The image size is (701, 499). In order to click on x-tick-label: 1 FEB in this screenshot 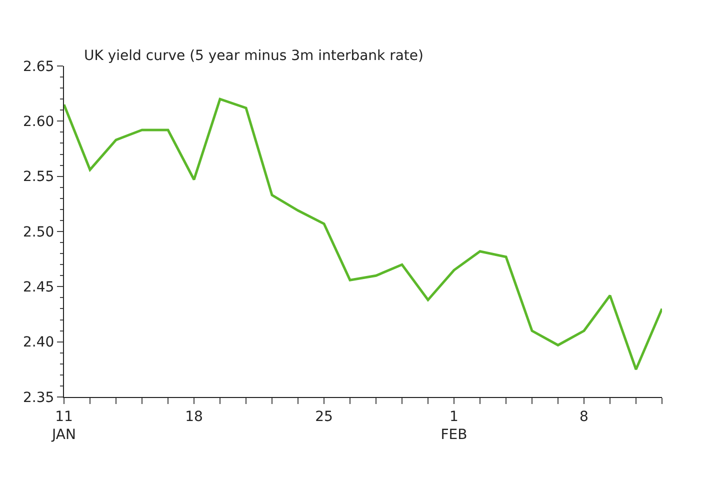, I will do `click(454, 425)`.